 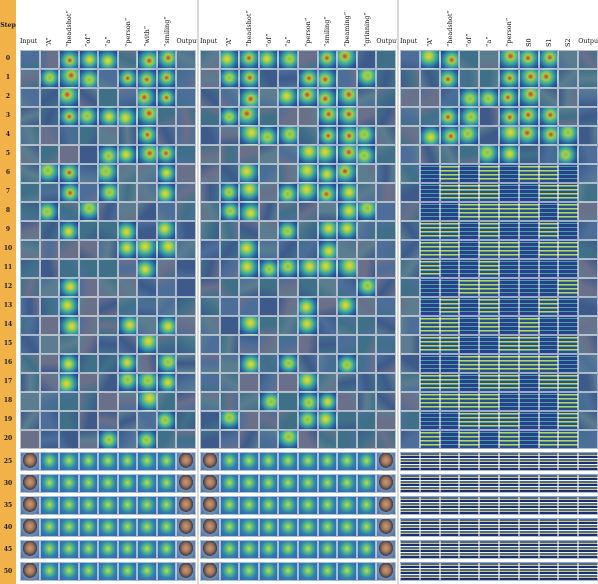 What do you see at coordinates (108, 450) in the screenshot?
I see `section-separator` at bounding box center [108, 450].